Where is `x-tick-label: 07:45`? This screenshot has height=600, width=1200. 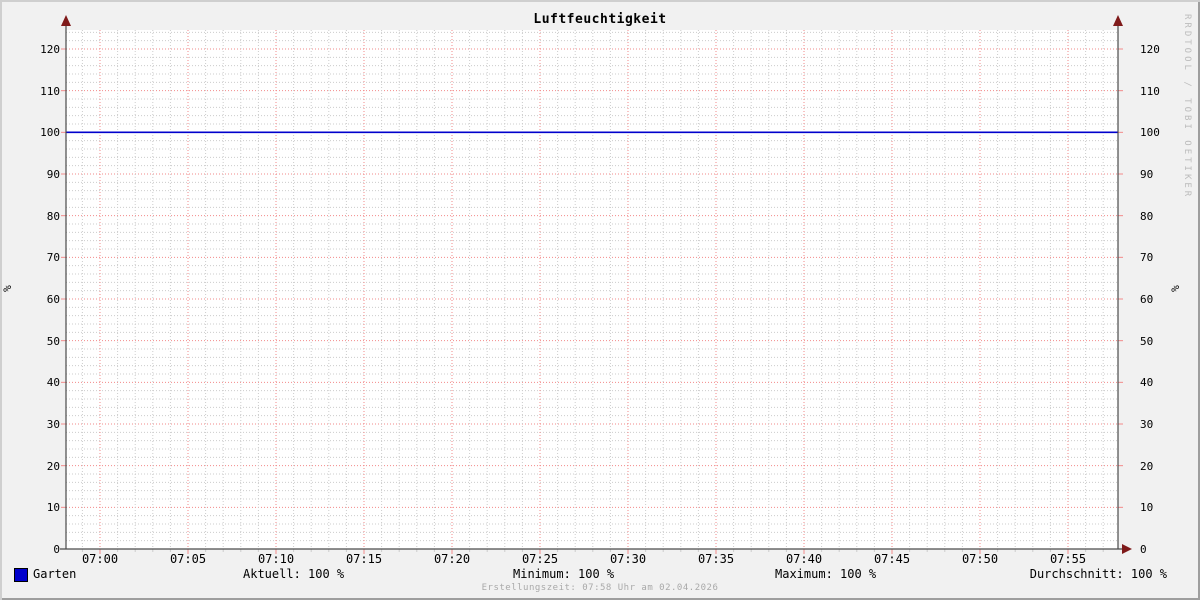 x-tick-label: 07:45 is located at coordinates (892, 559).